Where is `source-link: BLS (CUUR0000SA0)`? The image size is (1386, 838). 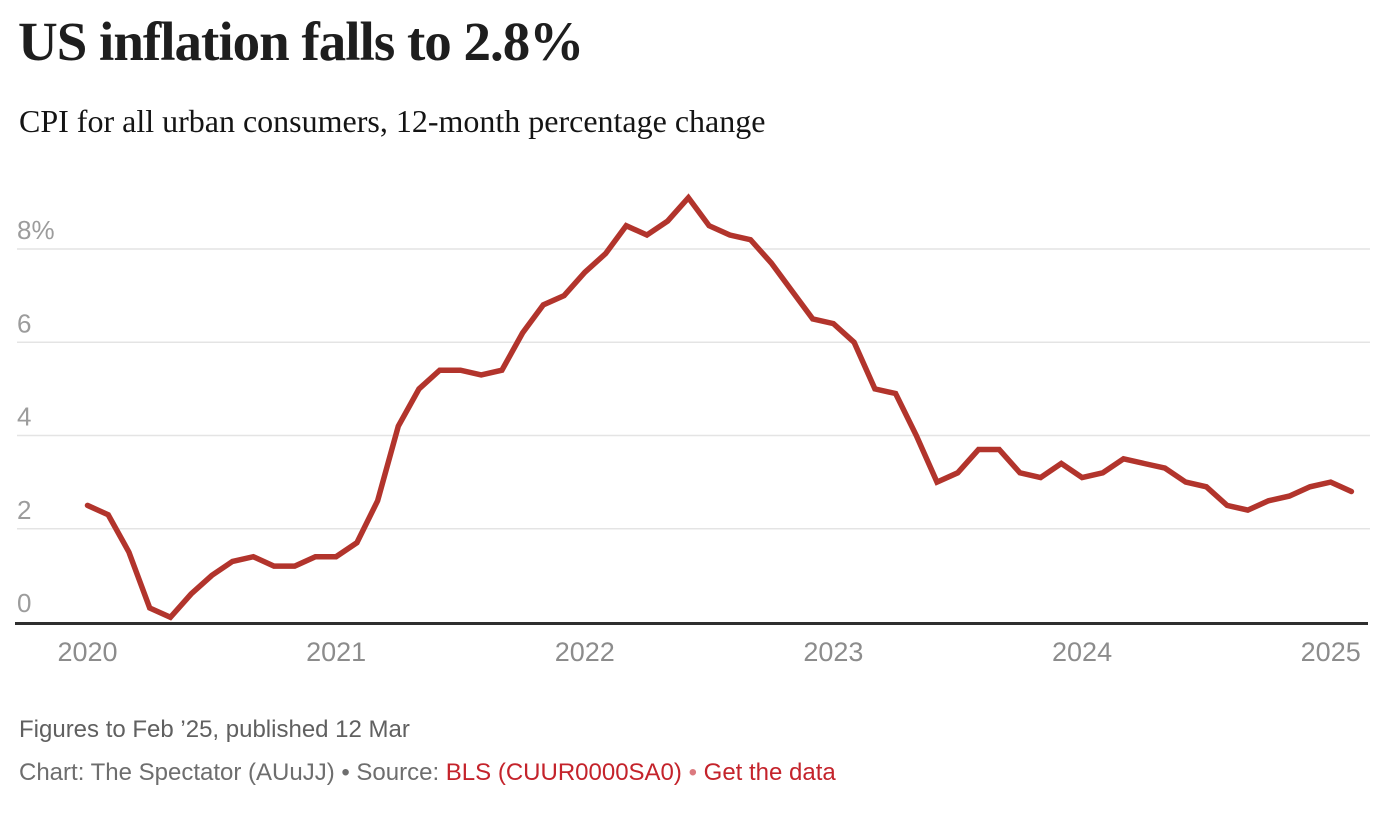
source-link: BLS (CUUR0000SA0) is located at coordinates (563, 772).